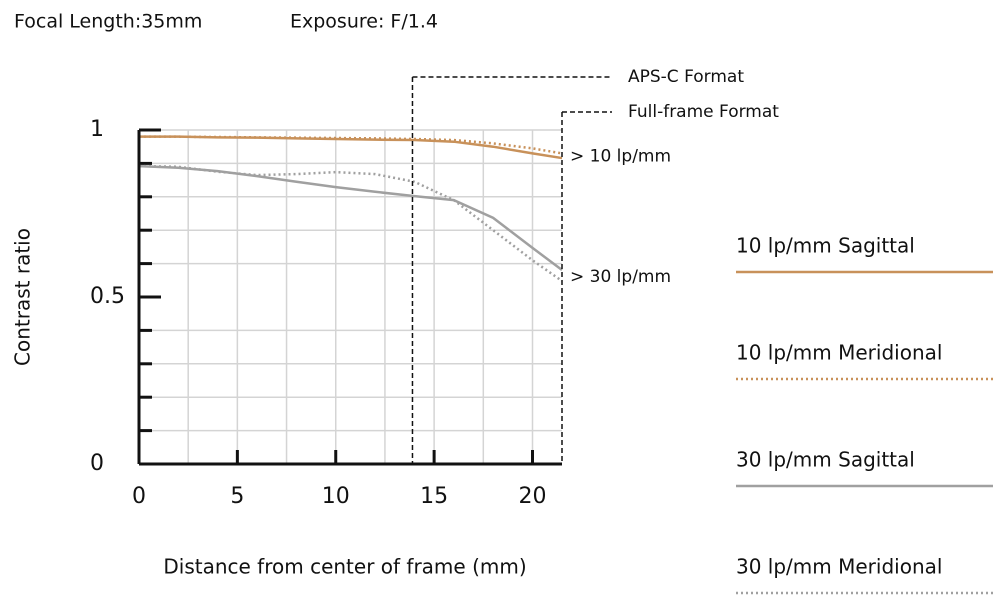 This screenshot has width=1005, height=615. What do you see at coordinates (108, 22) in the screenshot?
I see `header-focal: Focal Length:35mm` at bounding box center [108, 22].